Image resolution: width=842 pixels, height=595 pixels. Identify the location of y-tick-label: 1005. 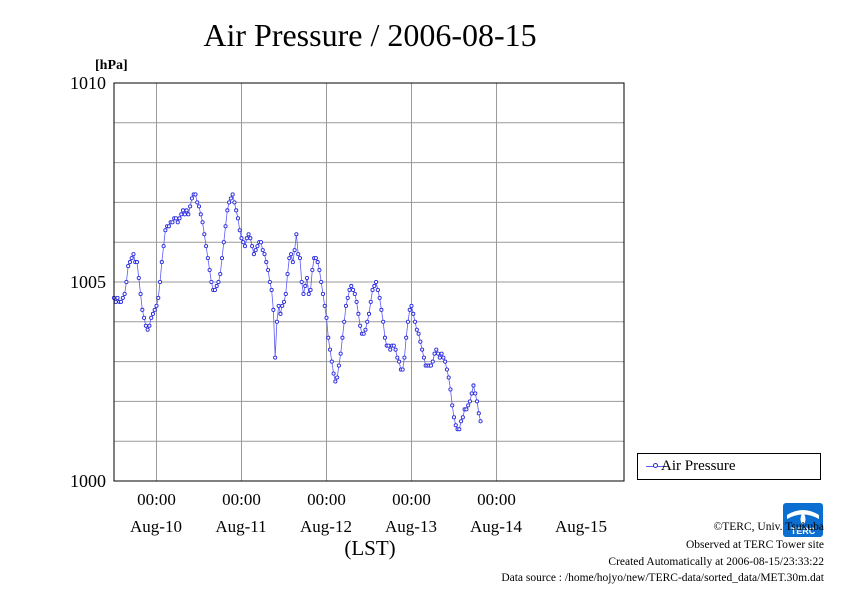
(88, 282).